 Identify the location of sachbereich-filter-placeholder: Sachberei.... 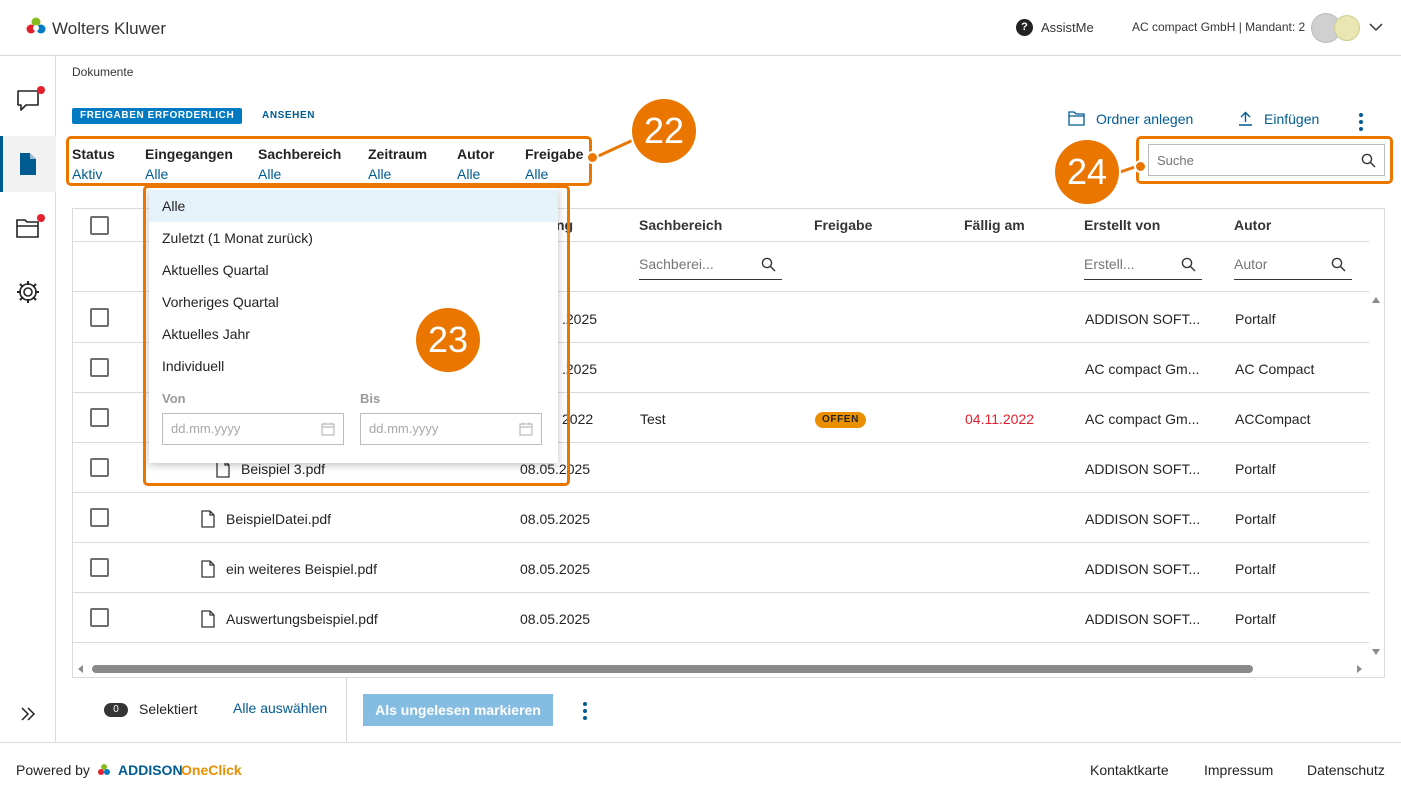
(676, 264).